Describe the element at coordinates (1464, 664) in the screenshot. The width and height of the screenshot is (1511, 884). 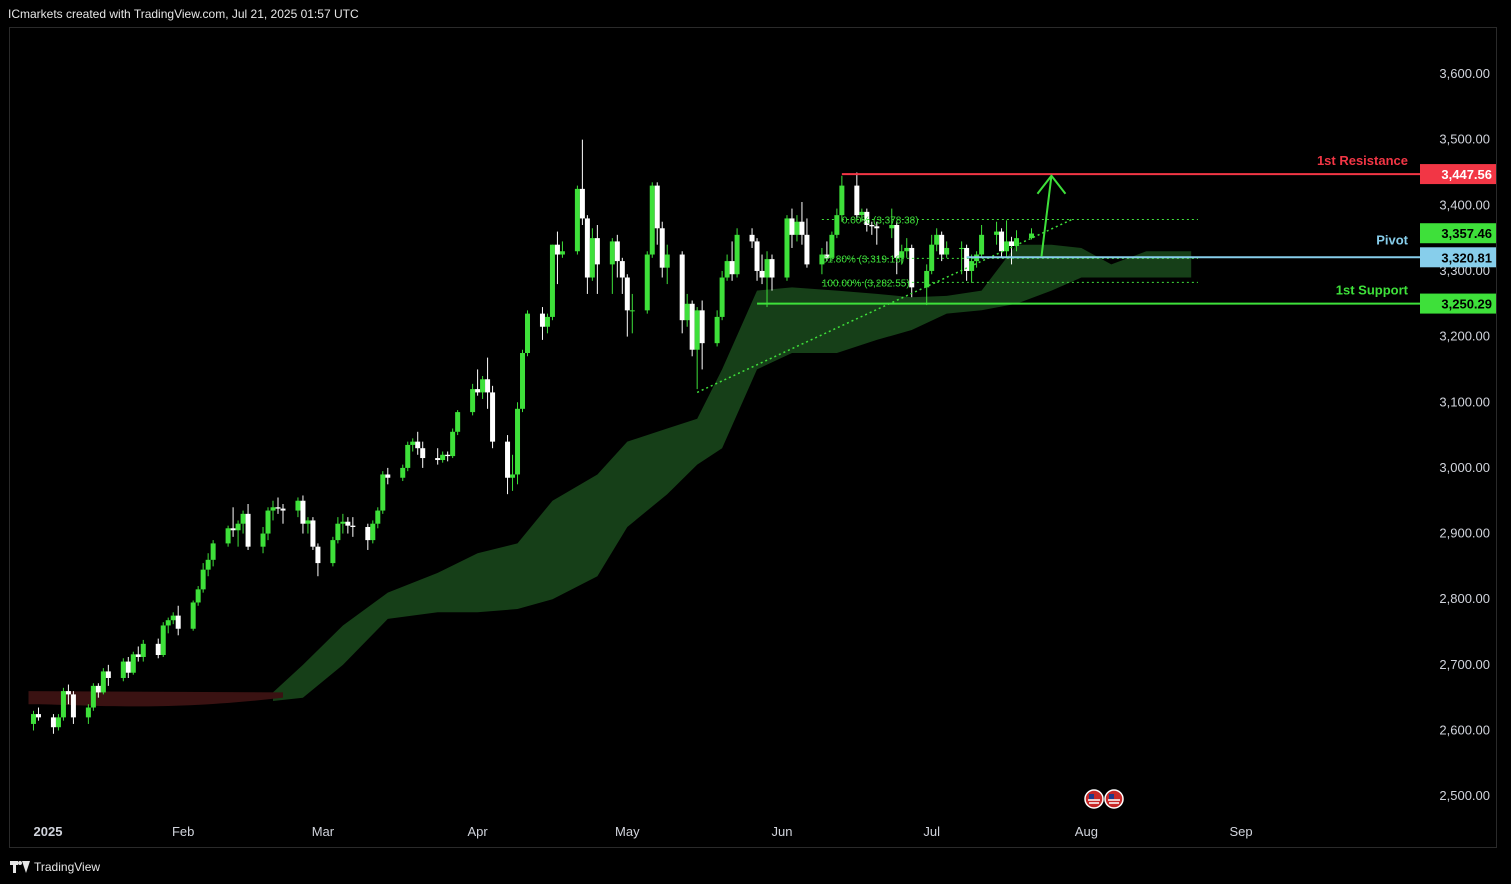
I see `y-axis-tick-label: 2,700.00` at that location.